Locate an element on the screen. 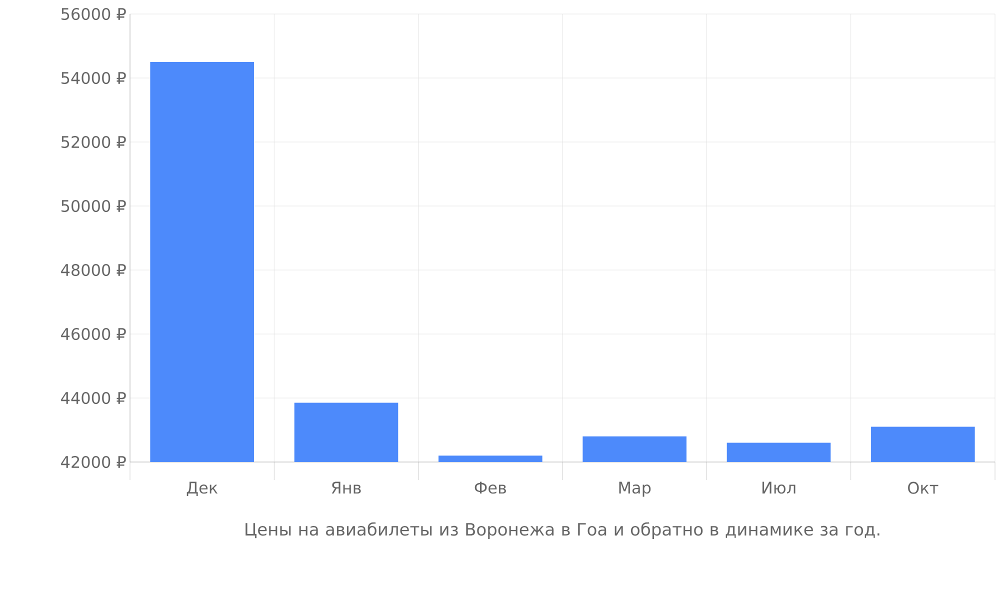 The width and height of the screenshot is (1000, 600). x-tick-label: Июл is located at coordinates (779, 488).